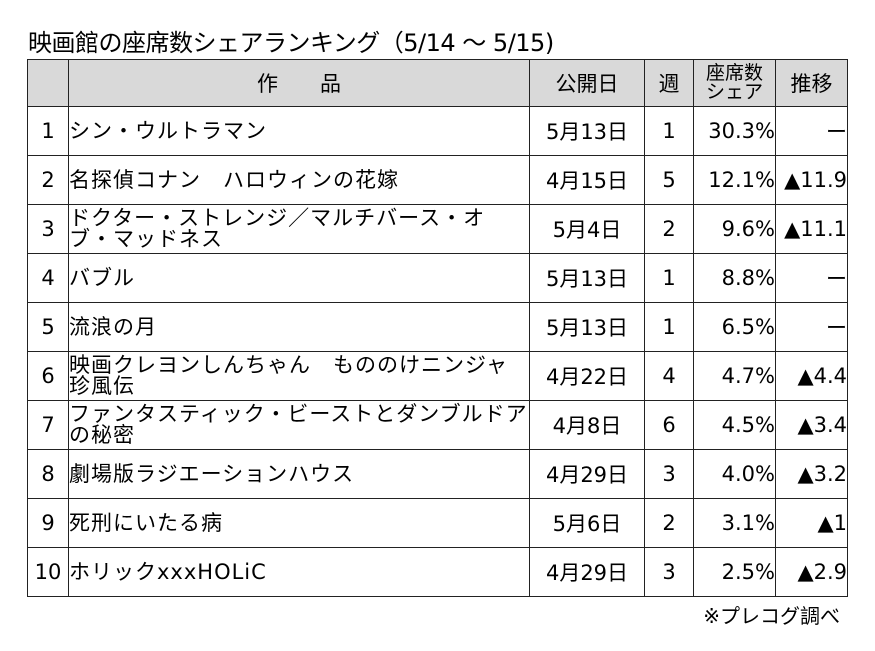  I want to click on header-title-label: 作品, so click(320, 84).